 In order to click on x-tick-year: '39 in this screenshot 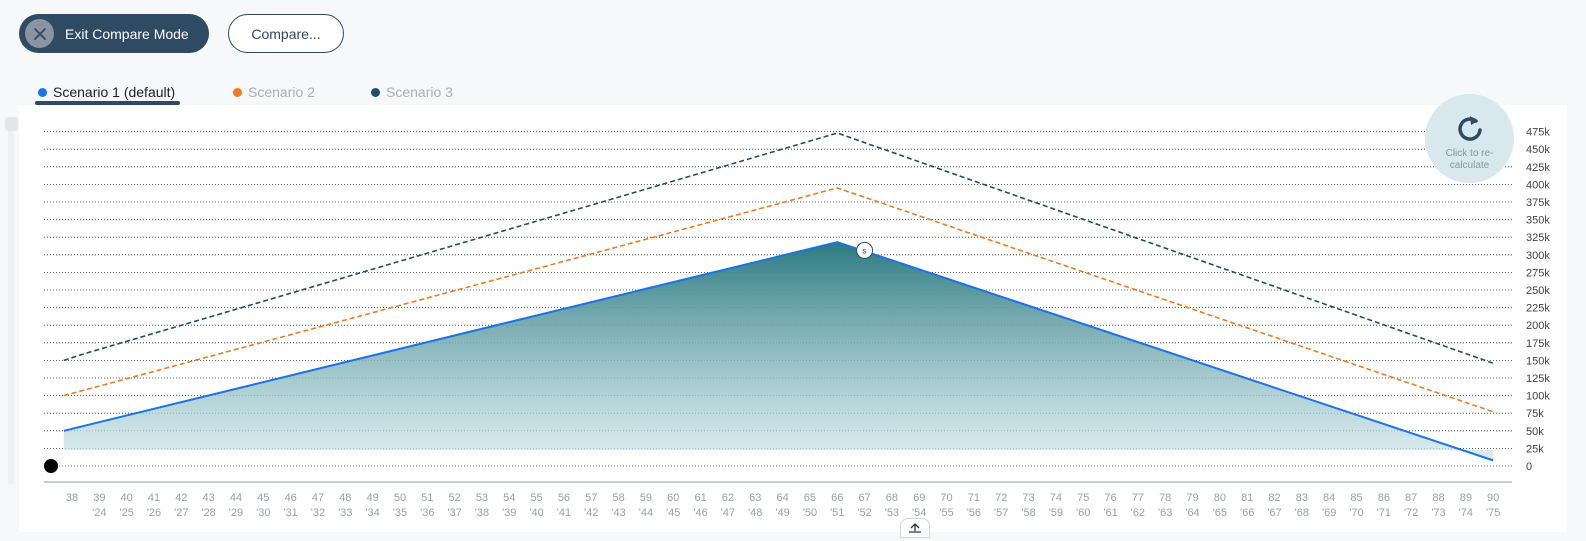, I will do `click(509, 513)`.